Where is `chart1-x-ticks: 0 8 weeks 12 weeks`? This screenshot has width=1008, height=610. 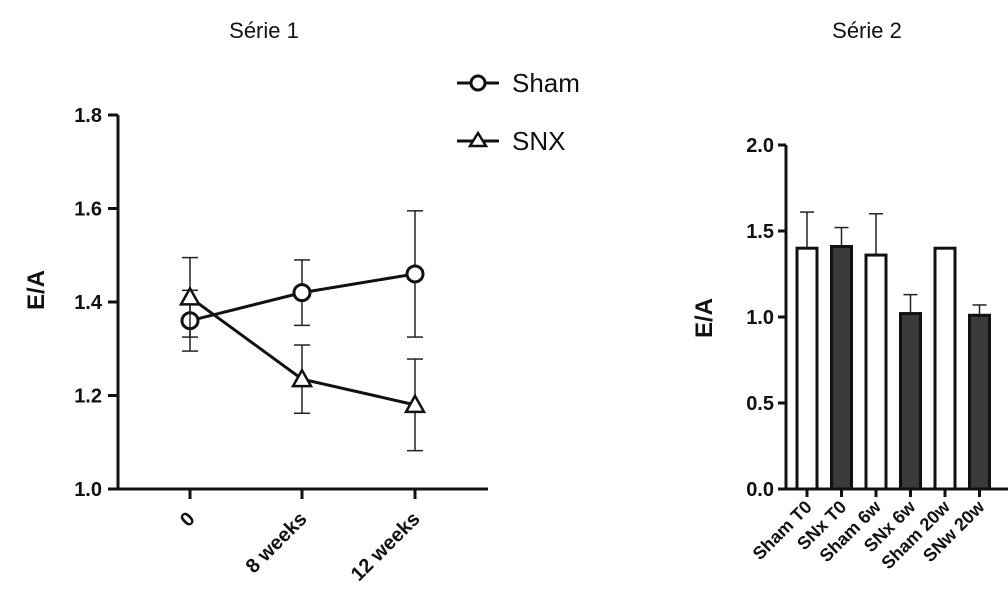 chart1-x-ticks: 0 8 weeks 12 weeks is located at coordinates (300, 537).